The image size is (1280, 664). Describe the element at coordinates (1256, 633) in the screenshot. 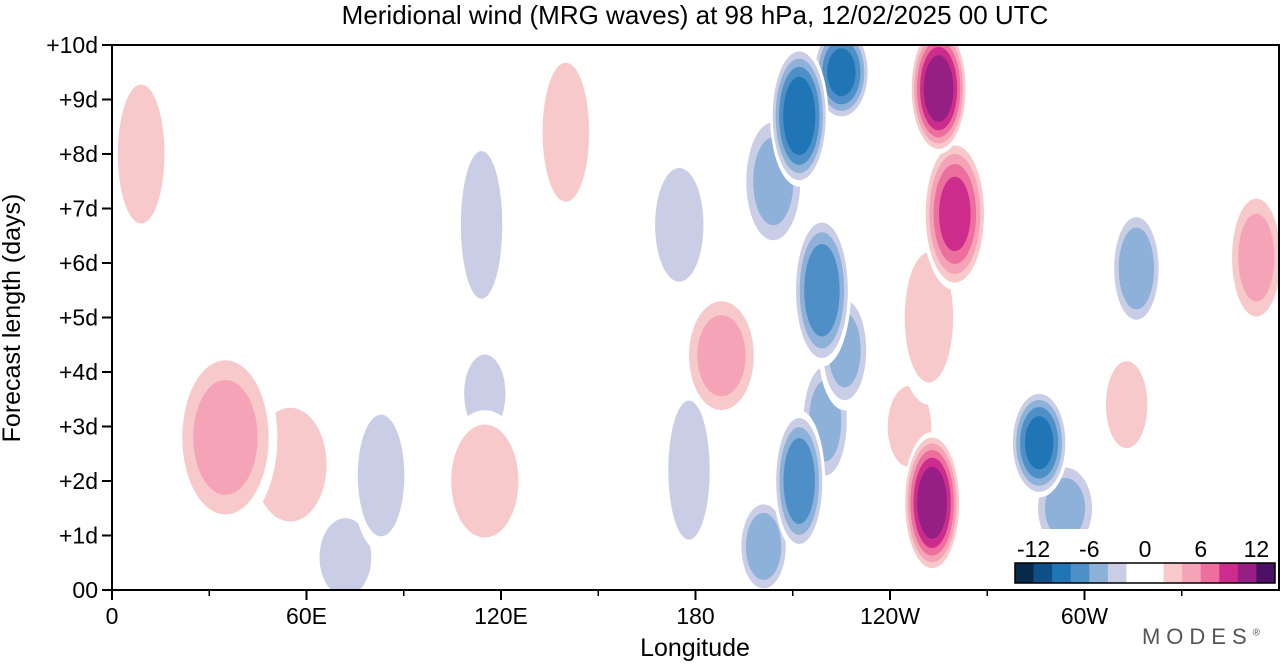

I see `logo-mark: ®` at that location.